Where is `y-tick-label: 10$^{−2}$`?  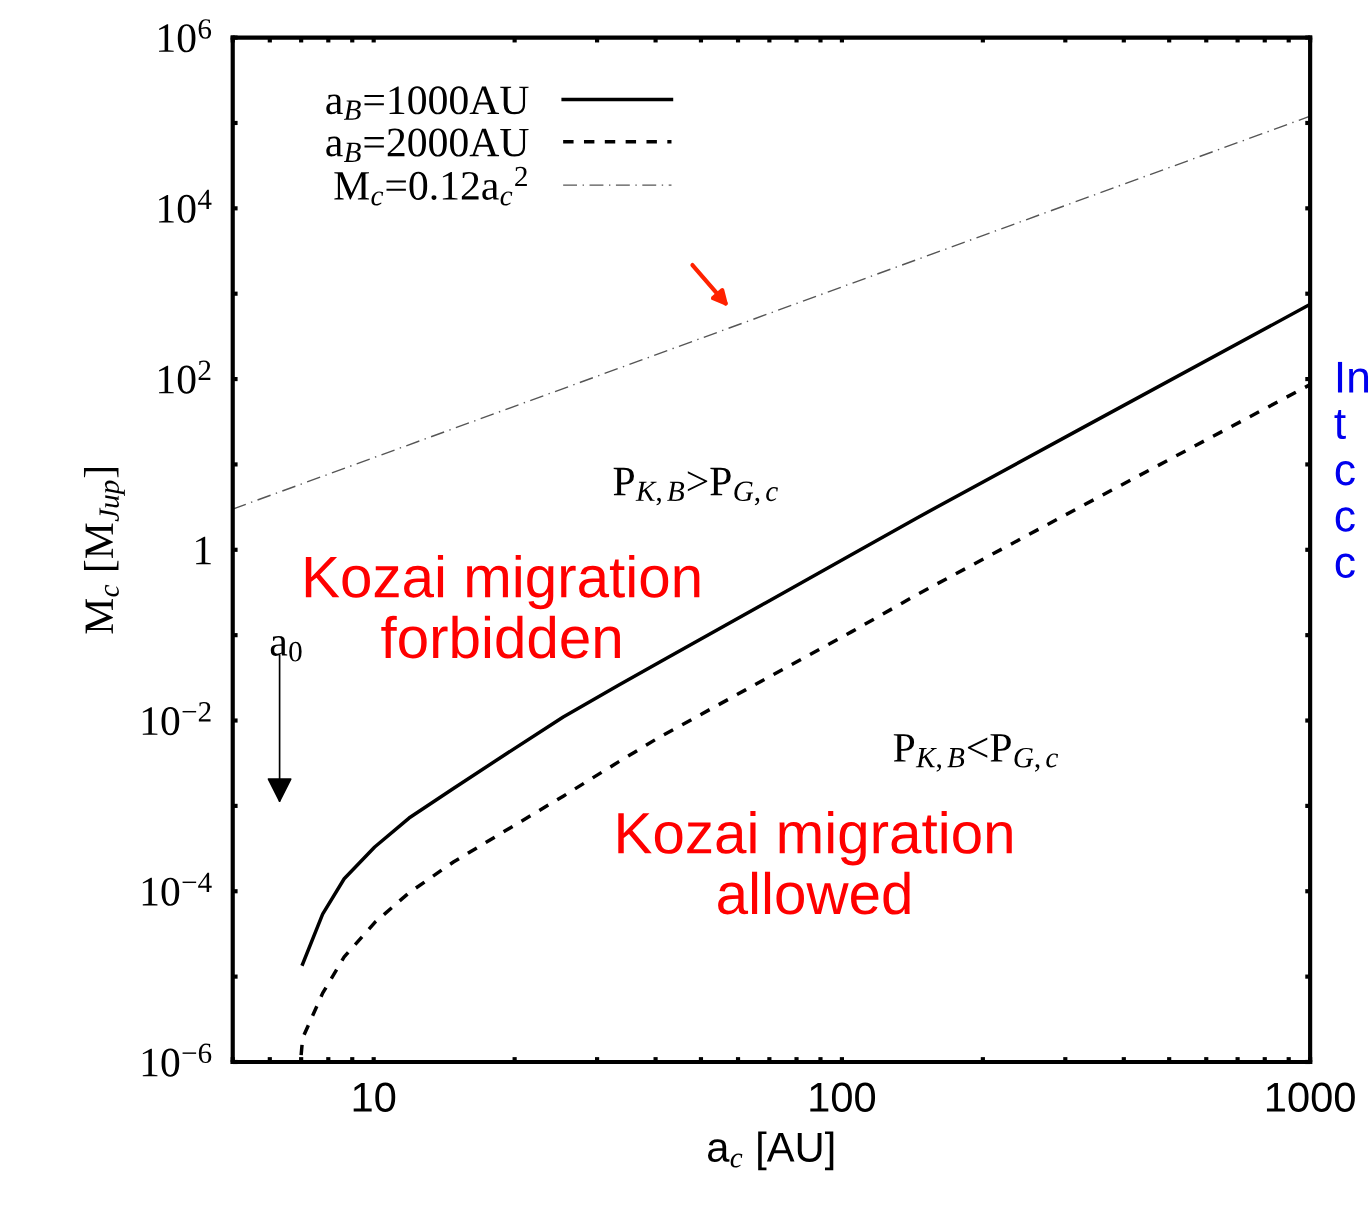
y-tick-label: 10$^{−2}$ is located at coordinates (176, 719).